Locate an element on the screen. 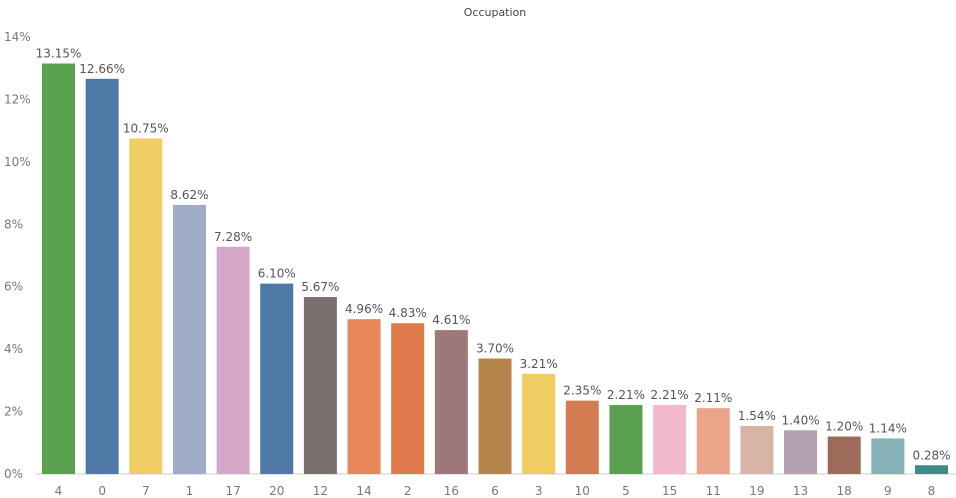 Image resolution: width=956 pixels, height=498 pixels. y-tick-label: 6% is located at coordinates (13, 287).